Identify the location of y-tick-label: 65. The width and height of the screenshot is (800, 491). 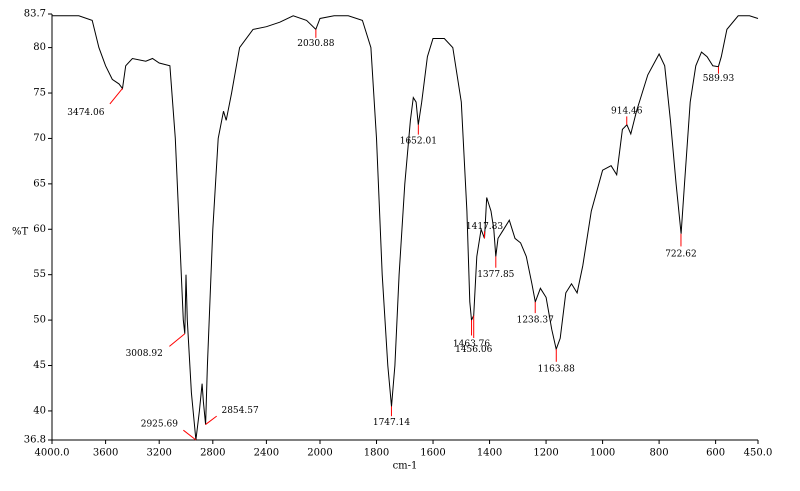
(39, 183).